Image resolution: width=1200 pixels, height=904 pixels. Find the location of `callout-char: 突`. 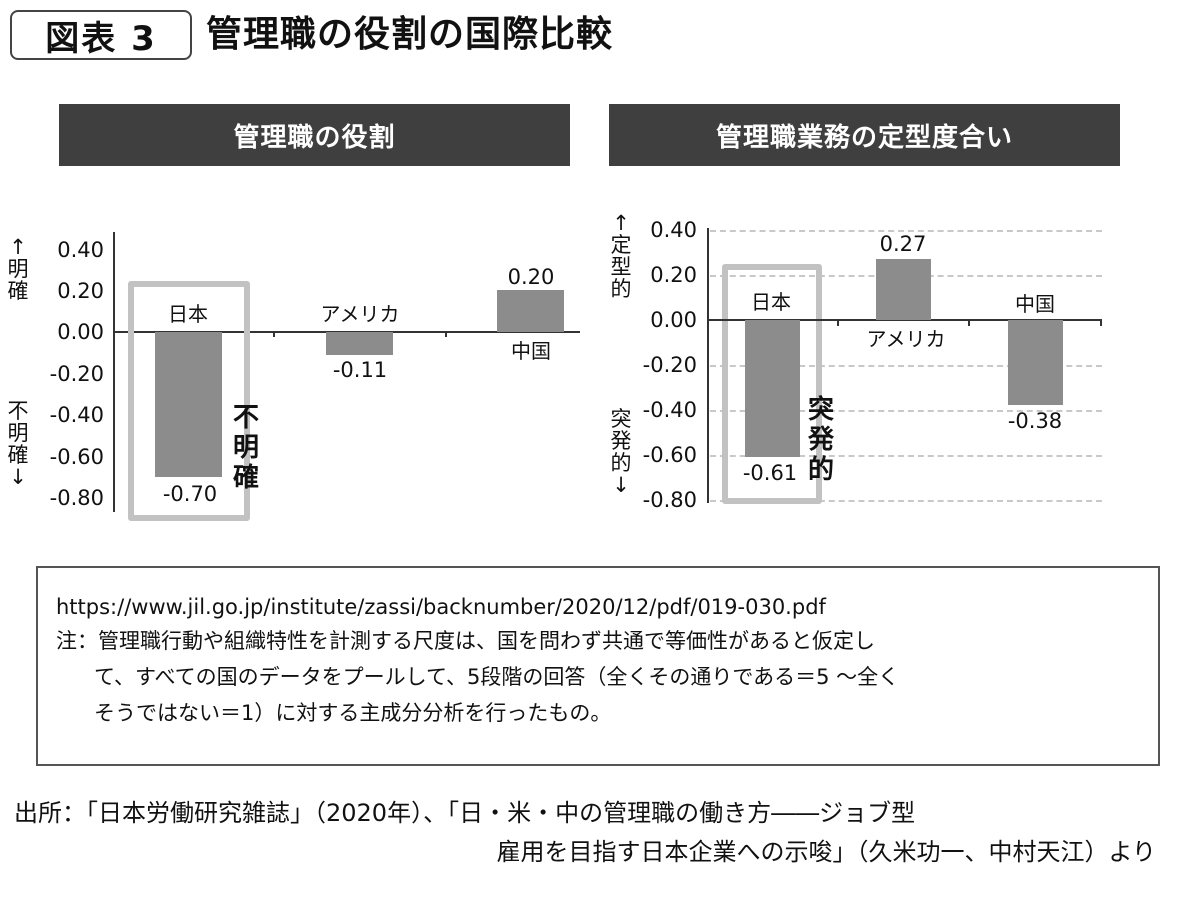

callout-char: 突 is located at coordinates (820, 410).